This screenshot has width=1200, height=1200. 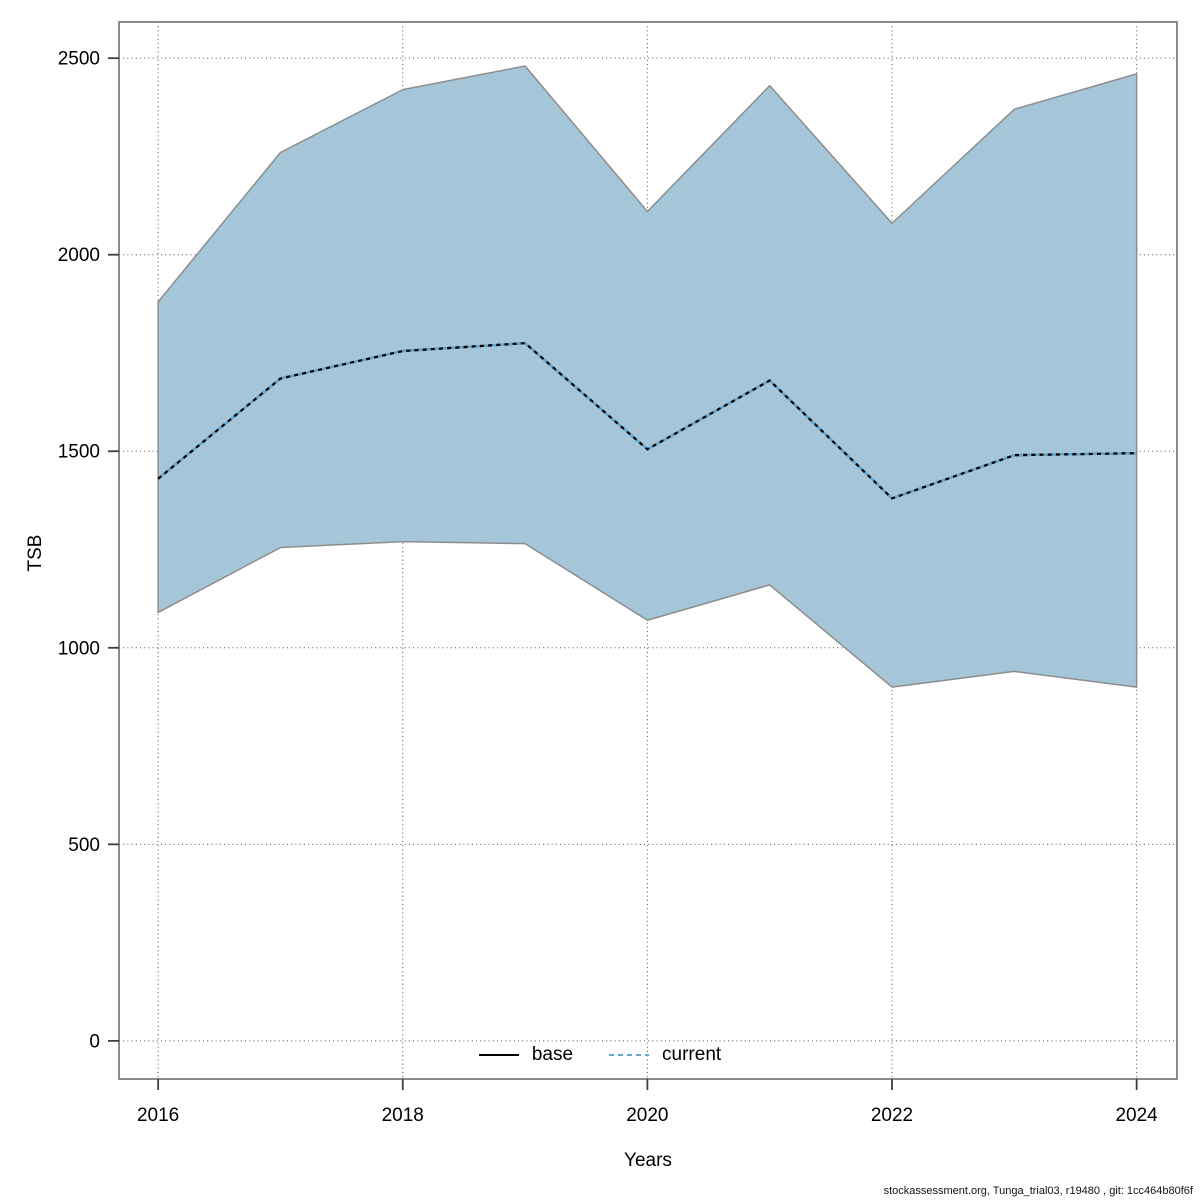 I want to click on svg-text: 2000, so click(x=79, y=255).